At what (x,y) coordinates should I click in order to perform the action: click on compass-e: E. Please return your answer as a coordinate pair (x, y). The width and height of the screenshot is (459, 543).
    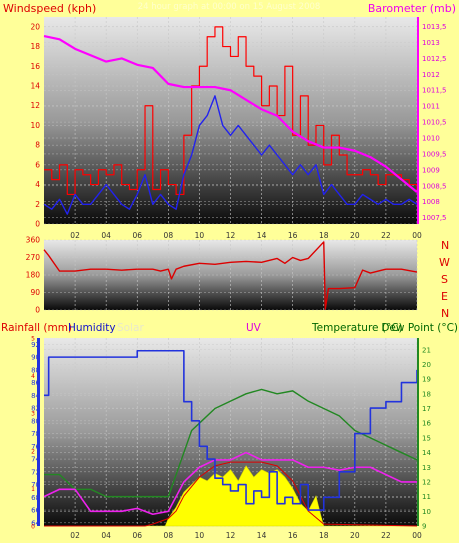
    Looking at the image, I should click on (444, 296).